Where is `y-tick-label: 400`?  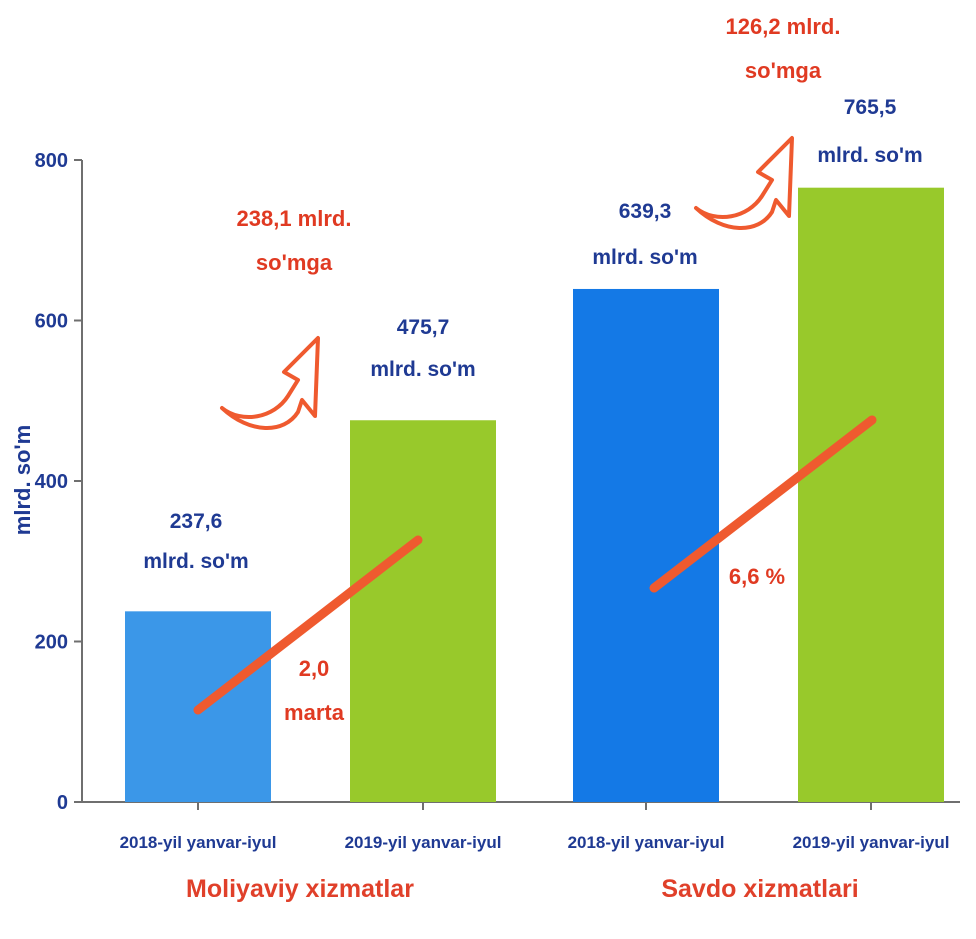 y-tick-label: 400 is located at coordinates (51, 482).